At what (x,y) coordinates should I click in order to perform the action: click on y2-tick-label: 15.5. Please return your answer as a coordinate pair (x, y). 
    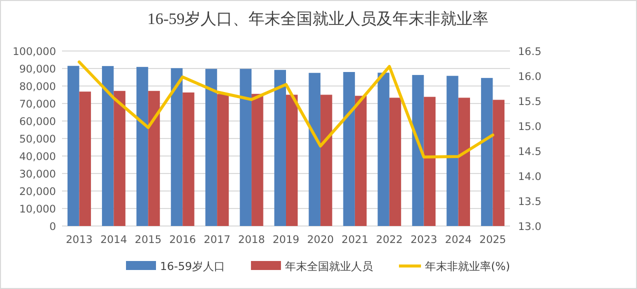
    Looking at the image, I should click on (530, 102).